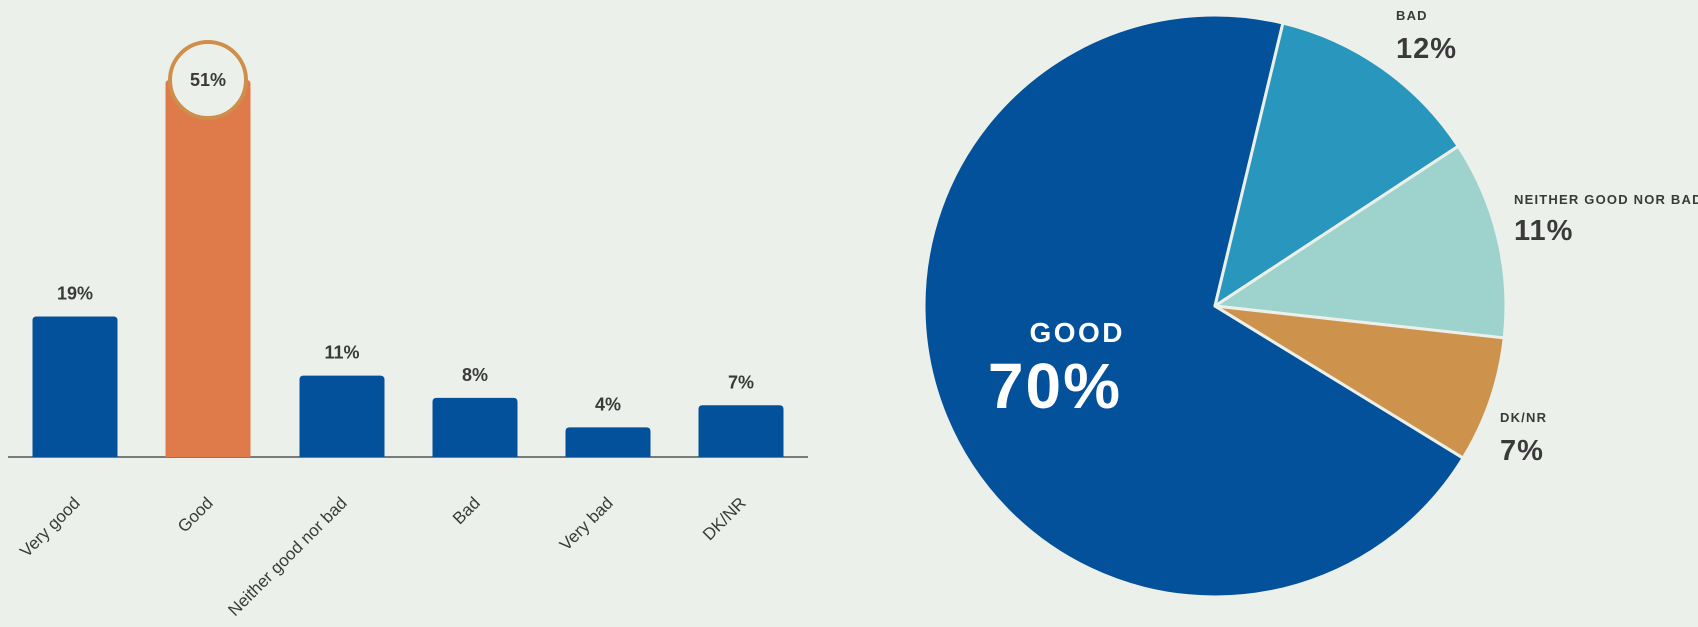 This screenshot has height=627, width=1698. Describe the element at coordinates (608, 404) in the screenshot. I see `bar-value-label-very-bad: 4%` at that location.